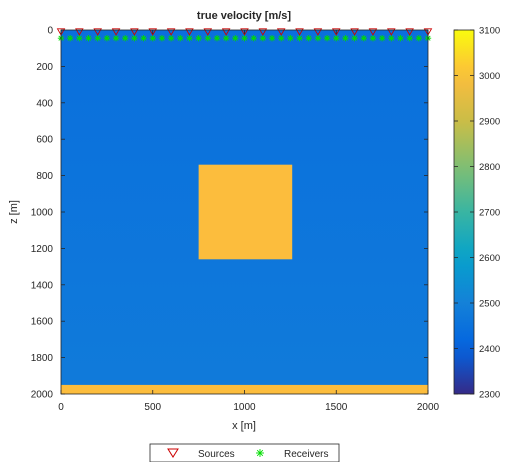 The image size is (510, 462). I want to click on y-tick-label: 800, so click(44, 176).